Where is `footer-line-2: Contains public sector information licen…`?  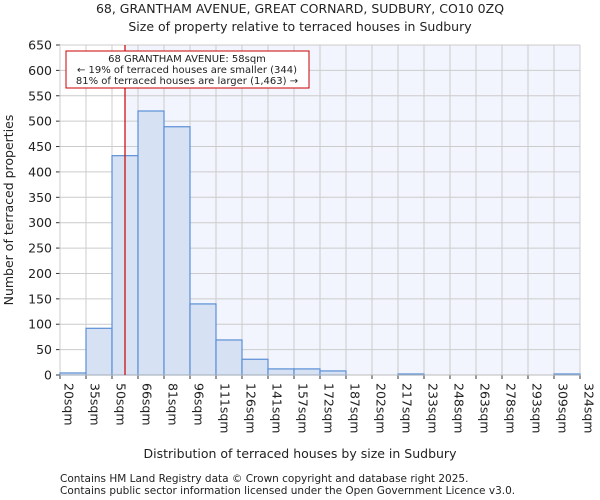 footer-line-2: Contains public sector information licen… is located at coordinates (287, 491).